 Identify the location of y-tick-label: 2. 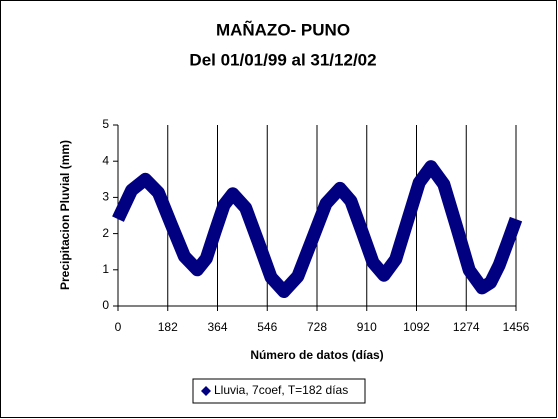
(105, 233).